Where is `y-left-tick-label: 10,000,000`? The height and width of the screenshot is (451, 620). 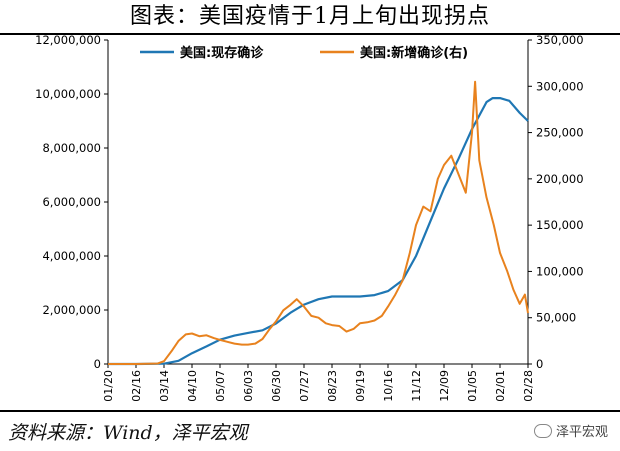 y-left-tick-label: 10,000,000 is located at coordinates (68, 94).